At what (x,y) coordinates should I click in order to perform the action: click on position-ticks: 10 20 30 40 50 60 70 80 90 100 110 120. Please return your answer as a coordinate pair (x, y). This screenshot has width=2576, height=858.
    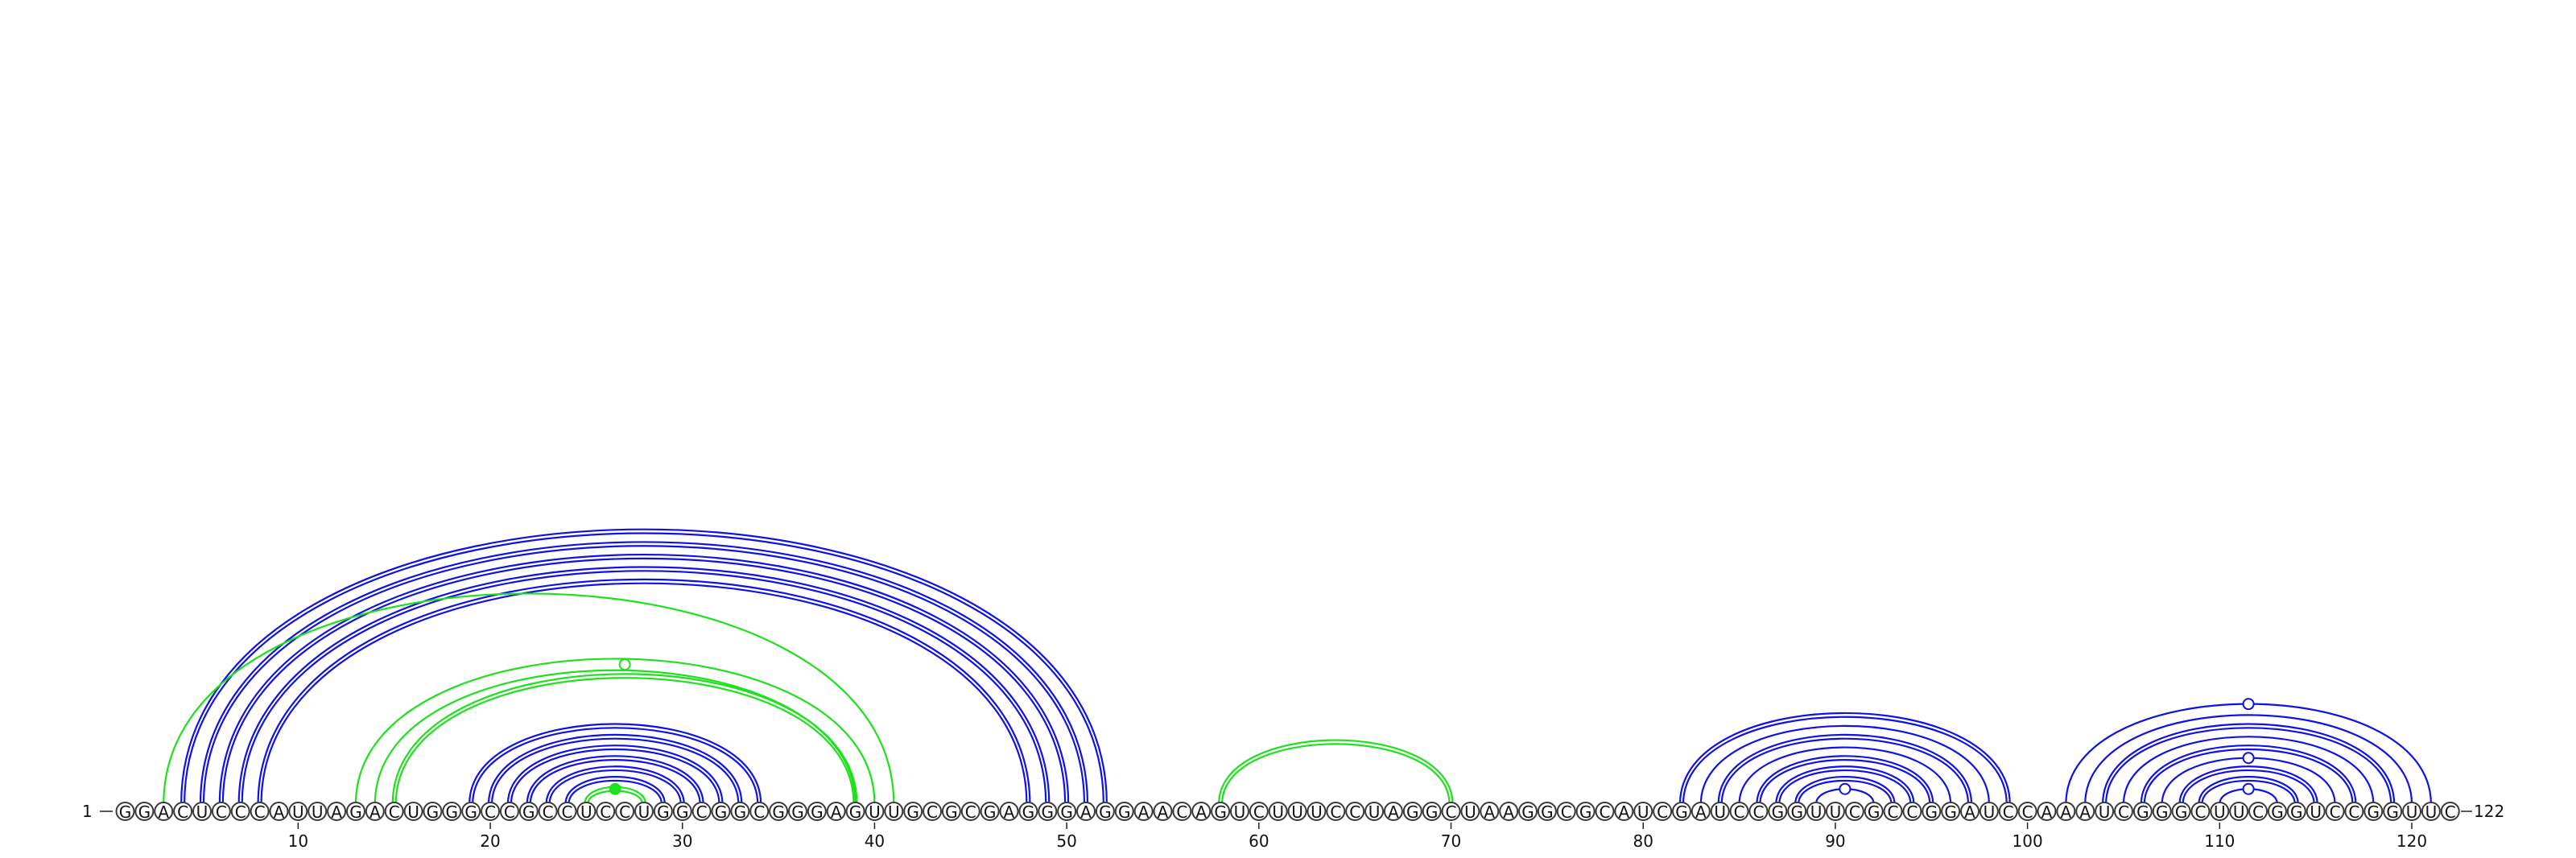
    Looking at the image, I should click on (1358, 837).